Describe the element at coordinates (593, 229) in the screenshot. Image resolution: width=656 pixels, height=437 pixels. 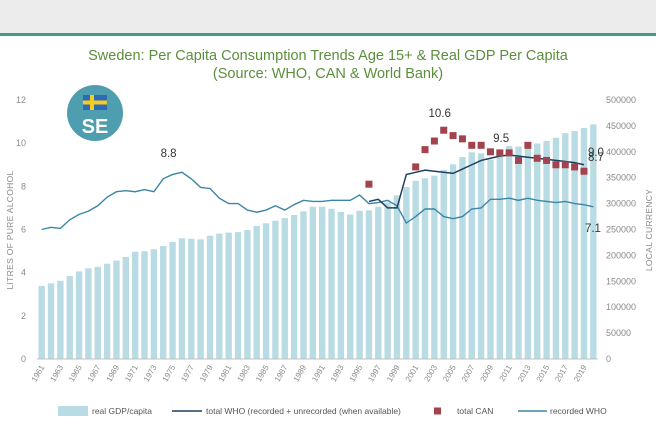
I see `data-label: 7.1` at that location.